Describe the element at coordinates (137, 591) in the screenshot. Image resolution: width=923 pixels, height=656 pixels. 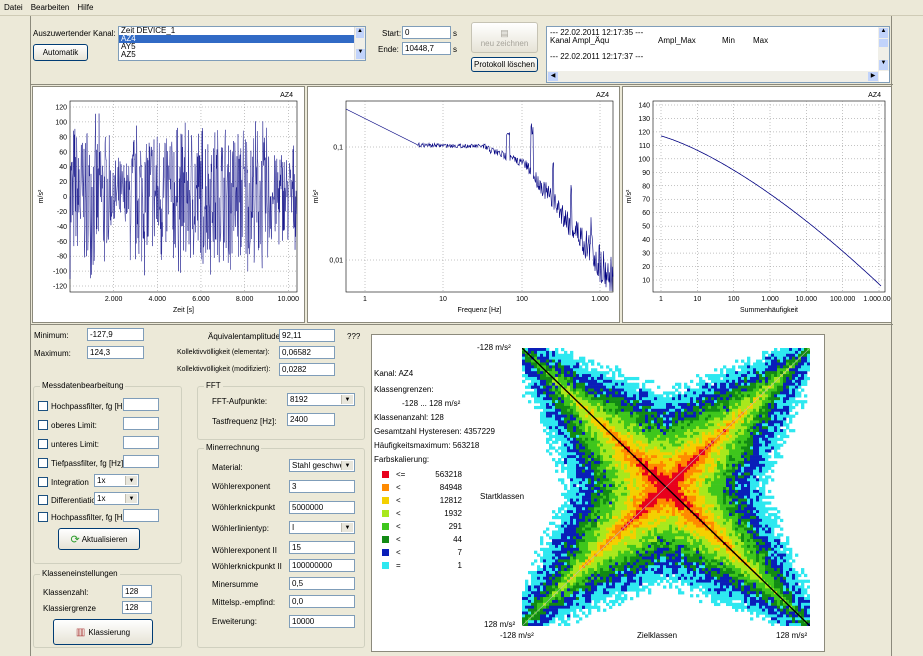
I see `klassenzahl-input: 128` at that location.